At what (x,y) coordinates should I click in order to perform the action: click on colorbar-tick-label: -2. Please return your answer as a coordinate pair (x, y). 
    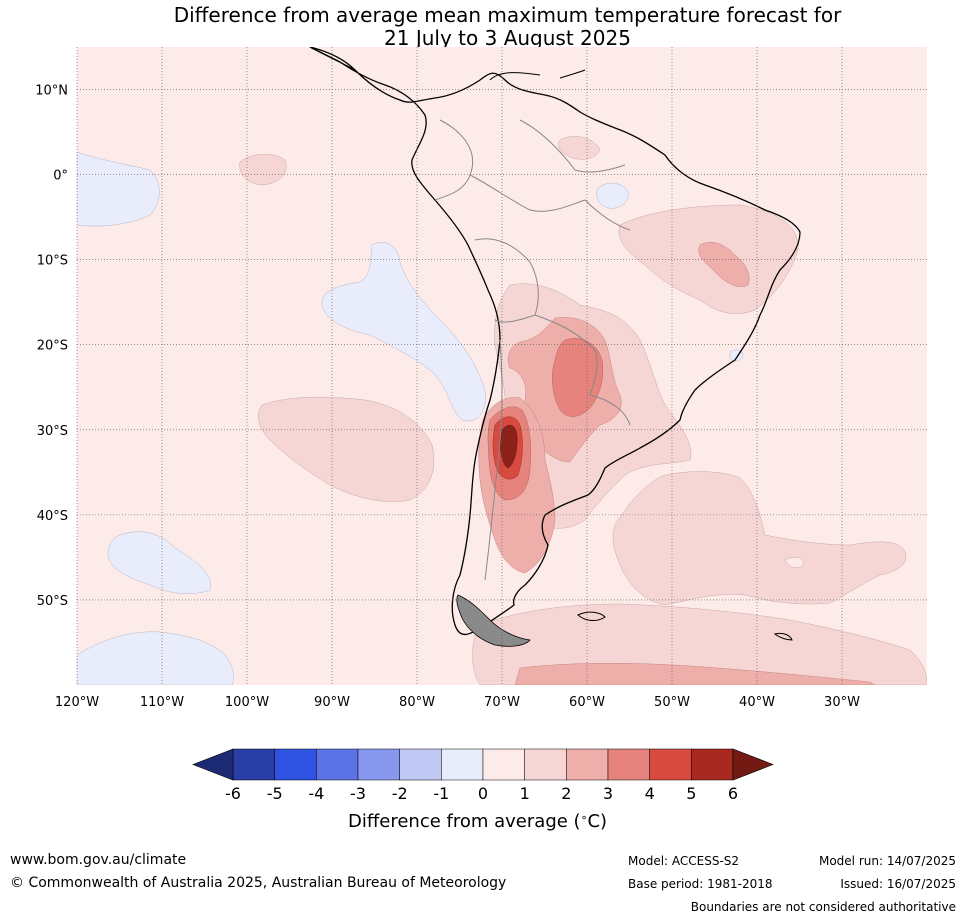
    Looking at the image, I should click on (400, 793).